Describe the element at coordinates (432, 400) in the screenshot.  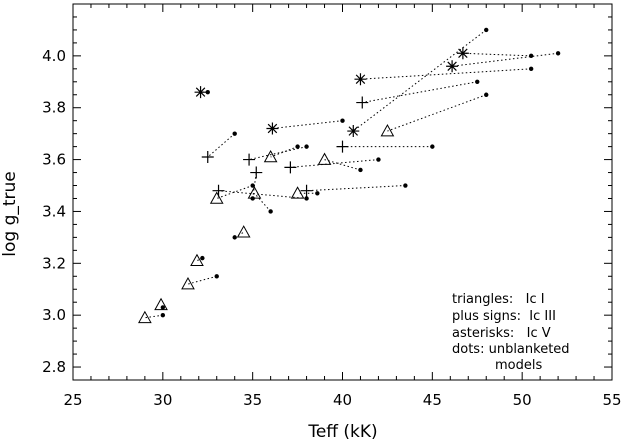
I see `x-tick-label: 45` at that location.